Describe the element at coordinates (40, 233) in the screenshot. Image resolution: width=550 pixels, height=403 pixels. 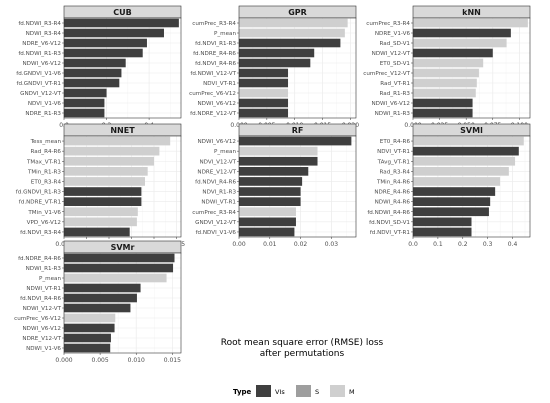
I see `y-tick-label: fd.NDVI_R3-R4` at that location.